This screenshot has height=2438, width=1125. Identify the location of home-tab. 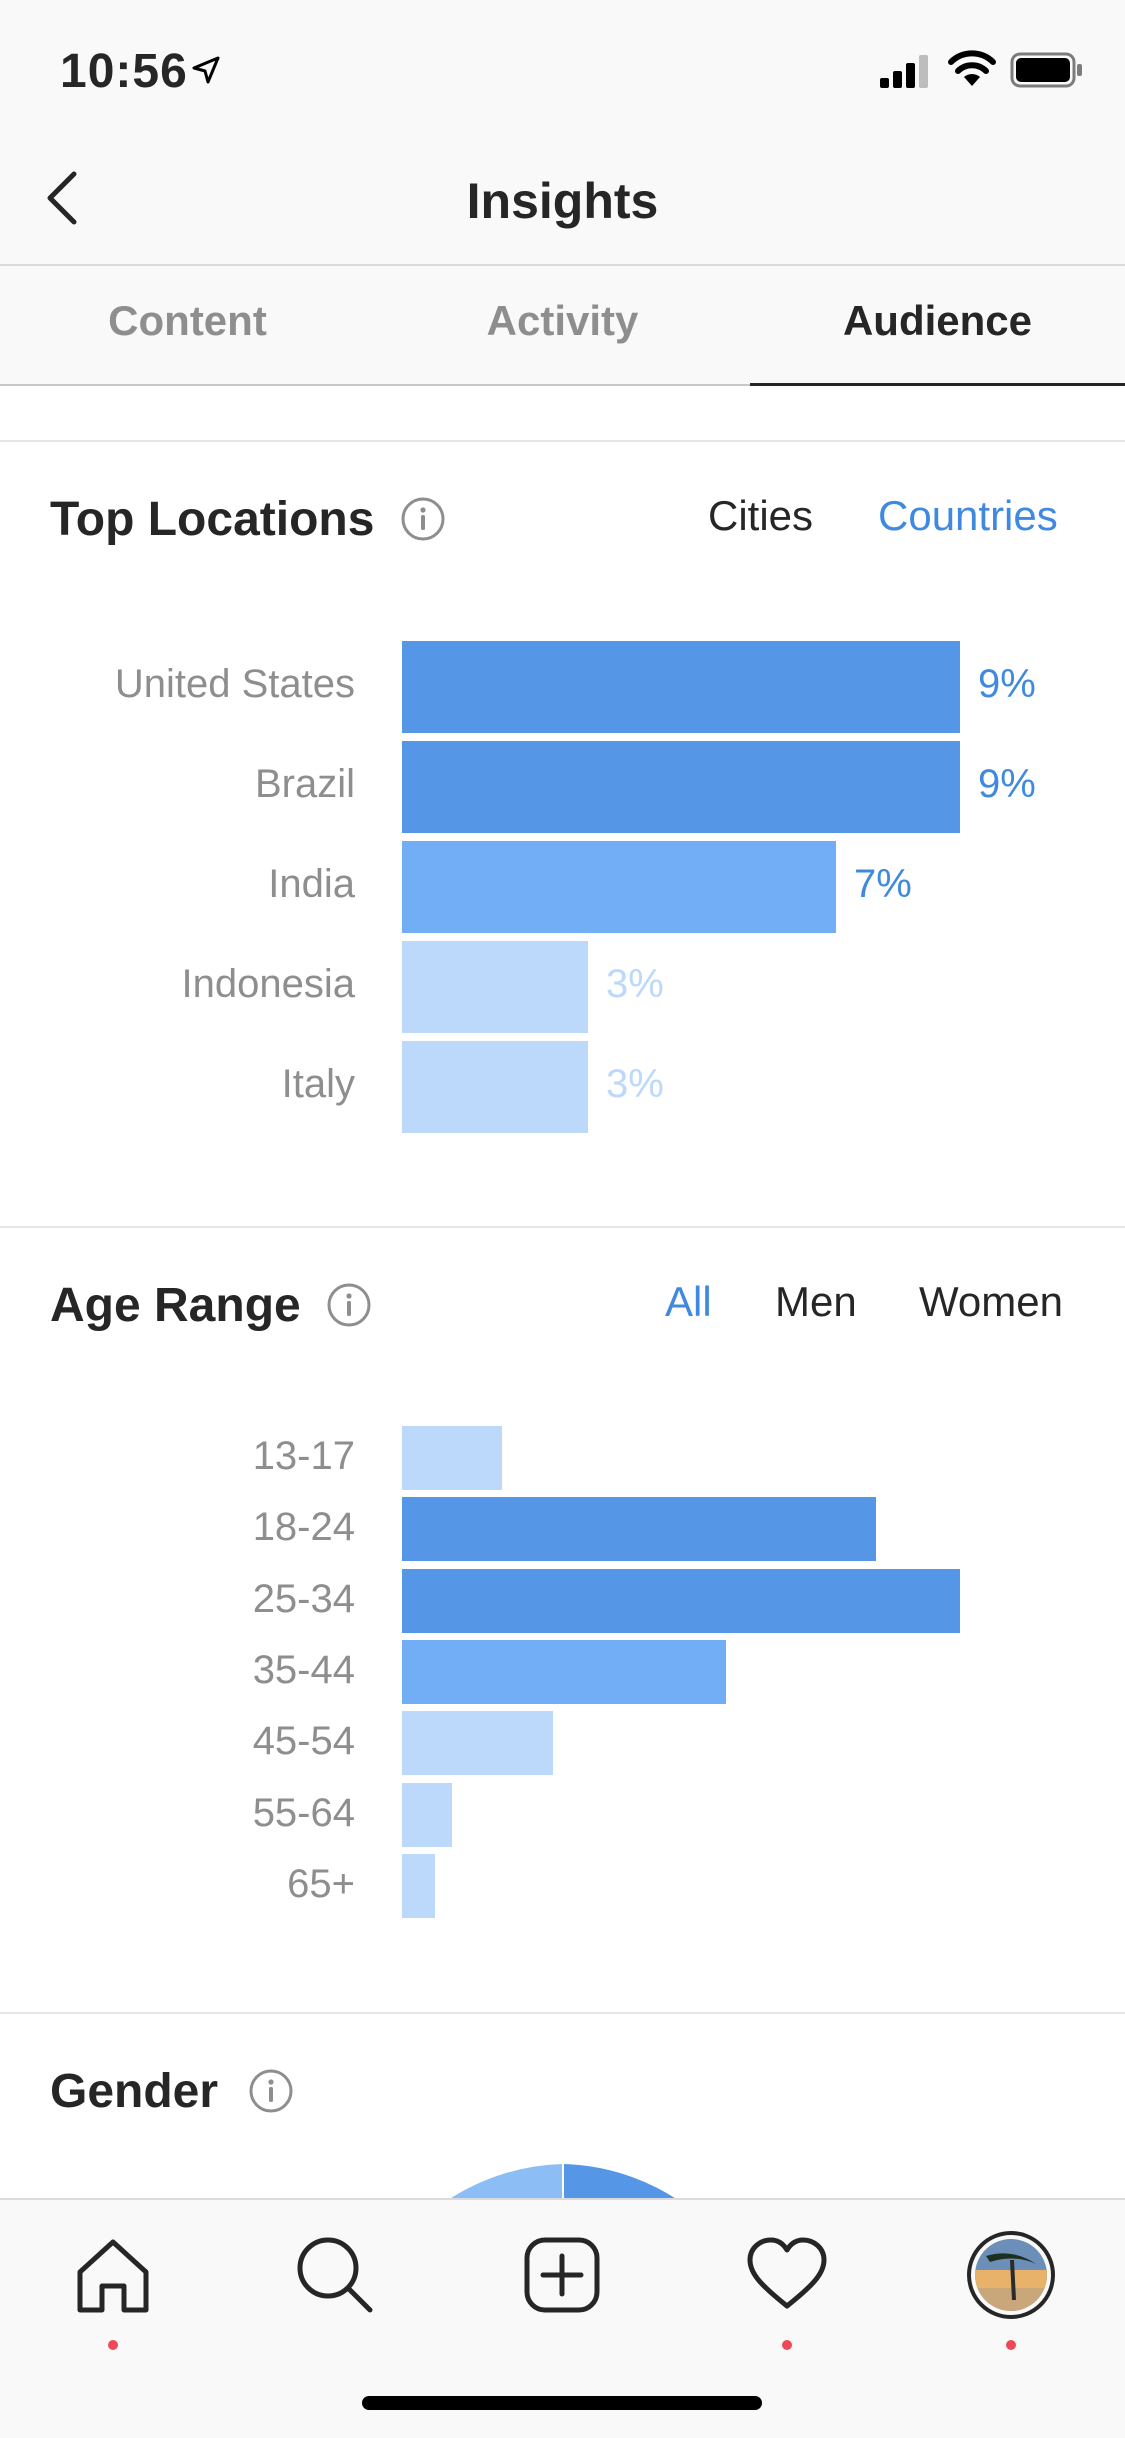
(113, 2275).